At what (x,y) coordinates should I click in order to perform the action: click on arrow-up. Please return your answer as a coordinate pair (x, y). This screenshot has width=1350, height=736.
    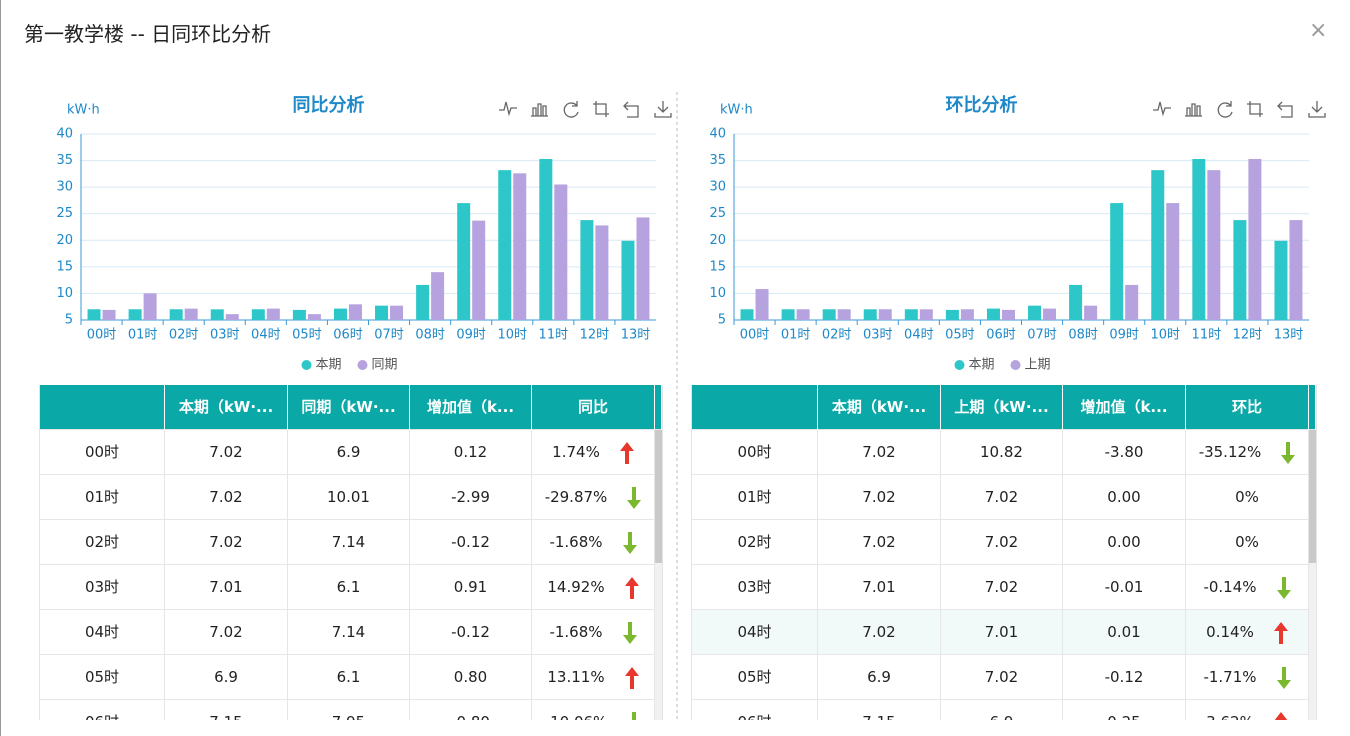
    Looking at the image, I should click on (1280, 632).